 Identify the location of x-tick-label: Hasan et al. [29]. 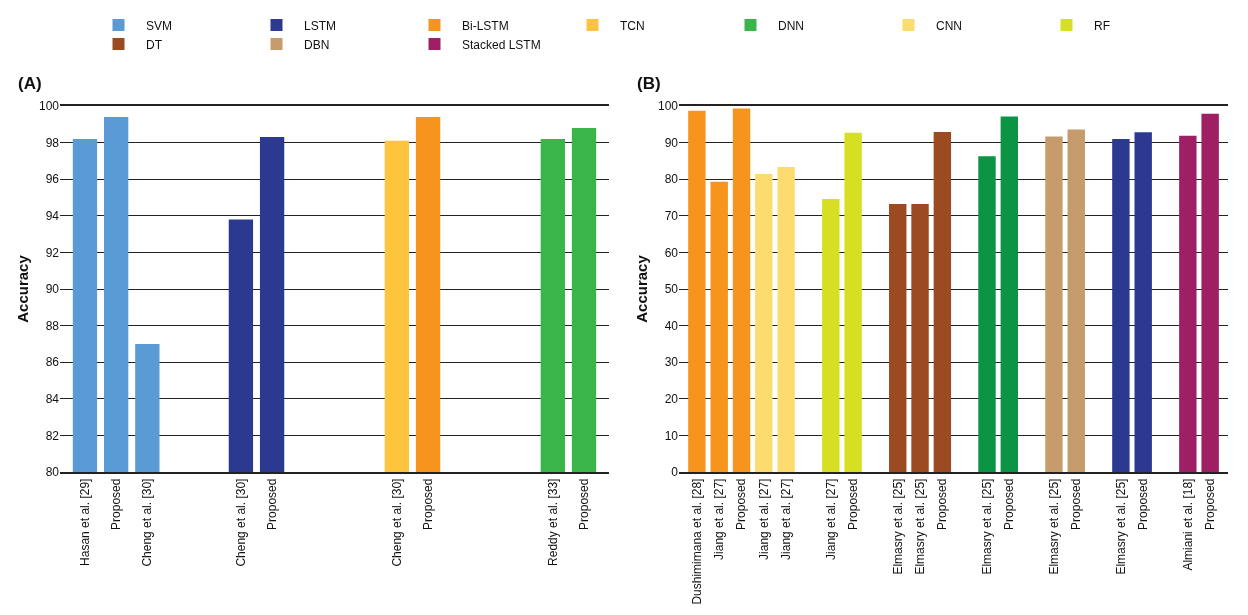
(84, 522).